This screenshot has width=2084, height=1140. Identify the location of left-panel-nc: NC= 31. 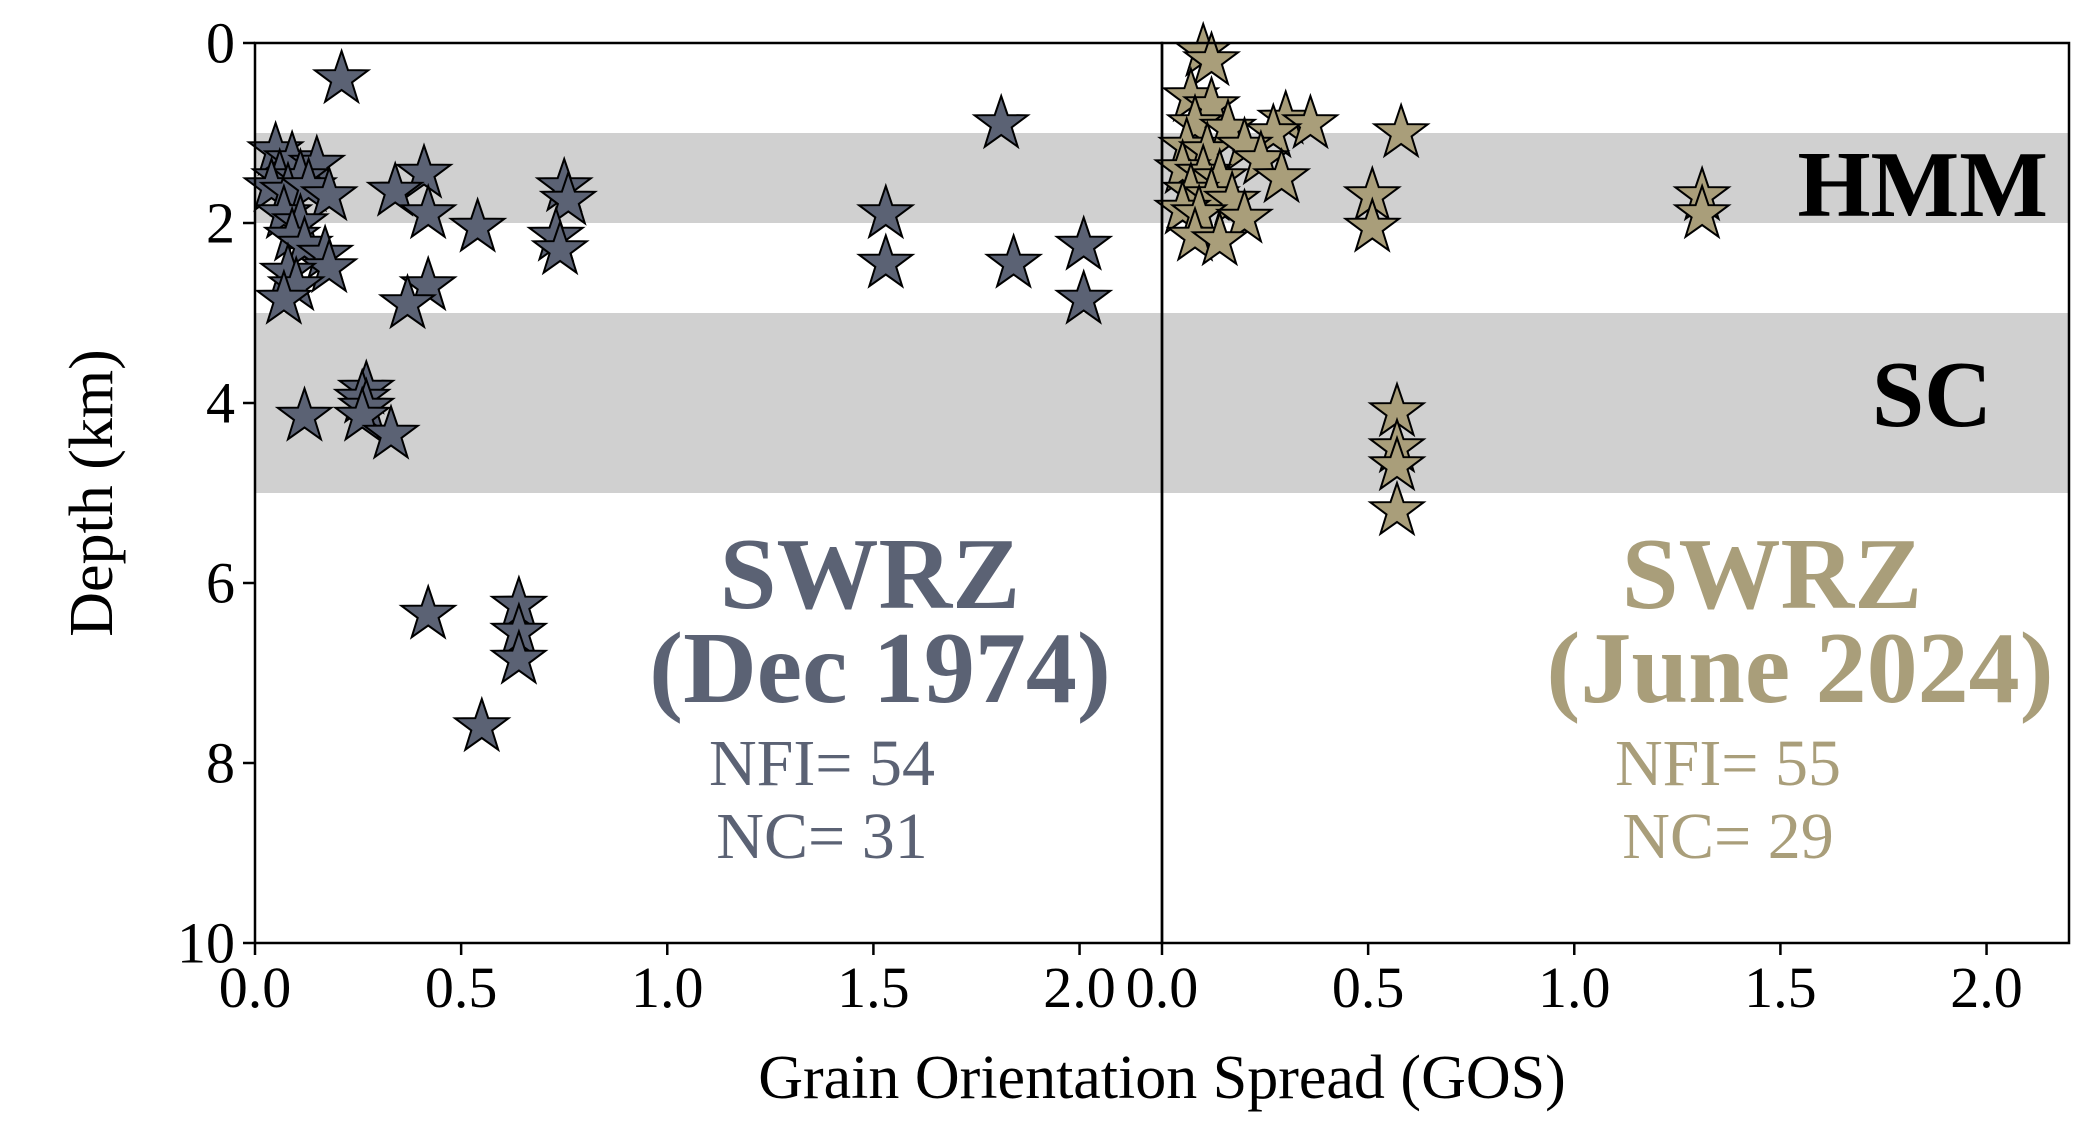
(821, 836).